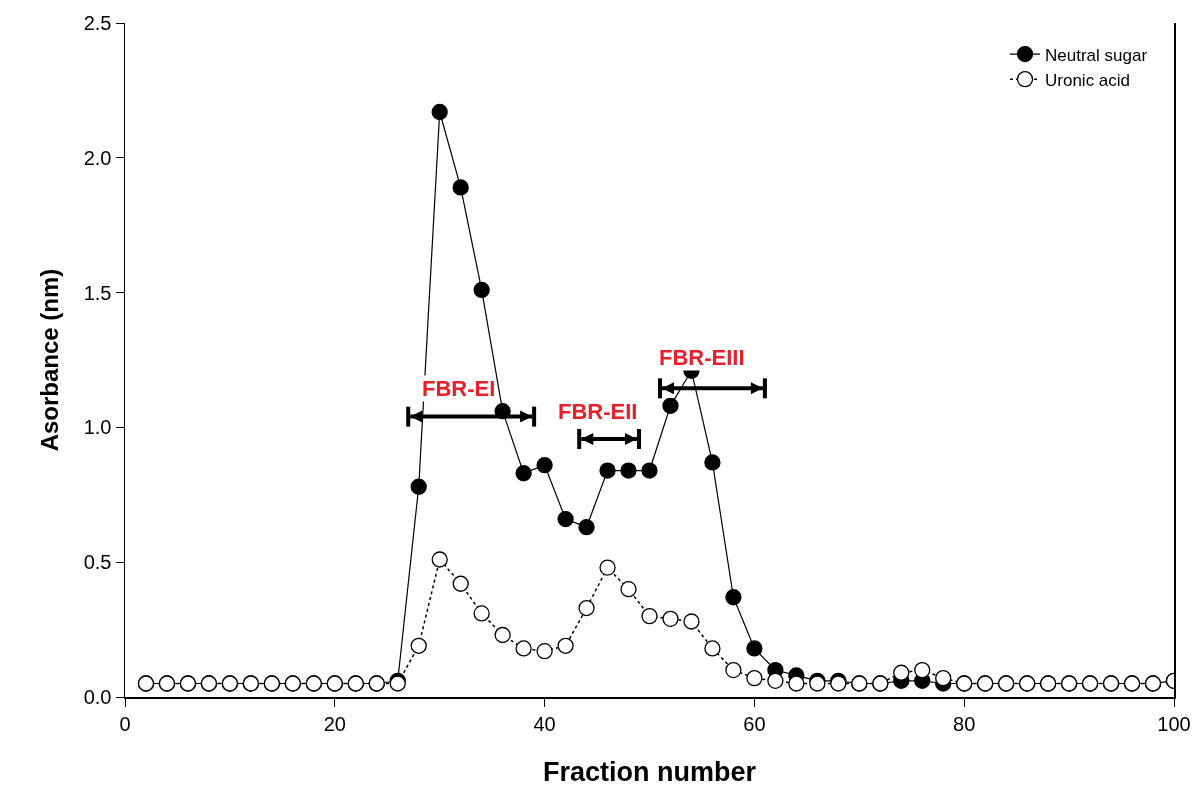 This screenshot has height=802, width=1203. What do you see at coordinates (1174, 723) in the screenshot?
I see `x-tick-label: 100` at bounding box center [1174, 723].